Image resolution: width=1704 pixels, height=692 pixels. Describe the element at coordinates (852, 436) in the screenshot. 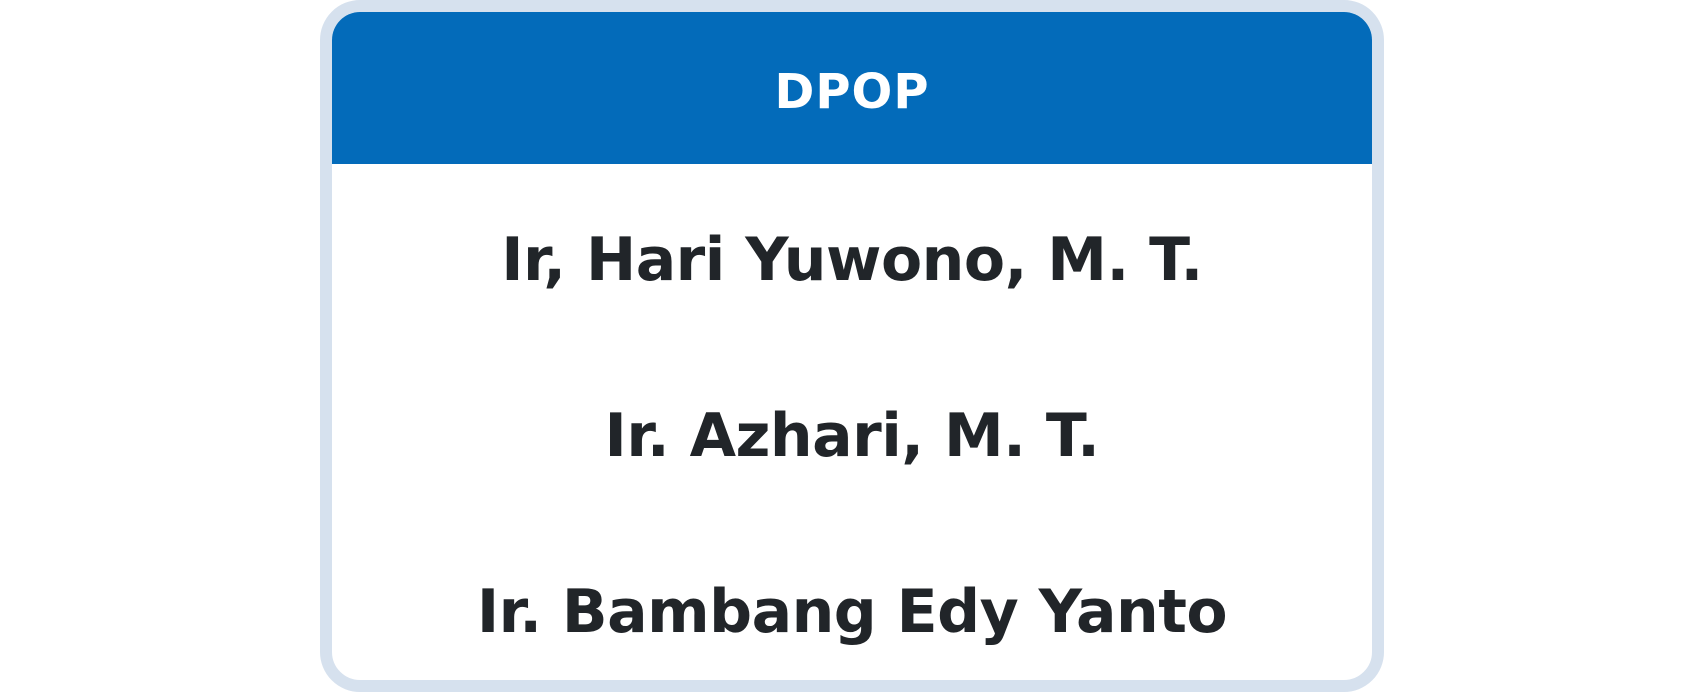

I see `member-name: Ir. Azhari, M. T.` at that location.